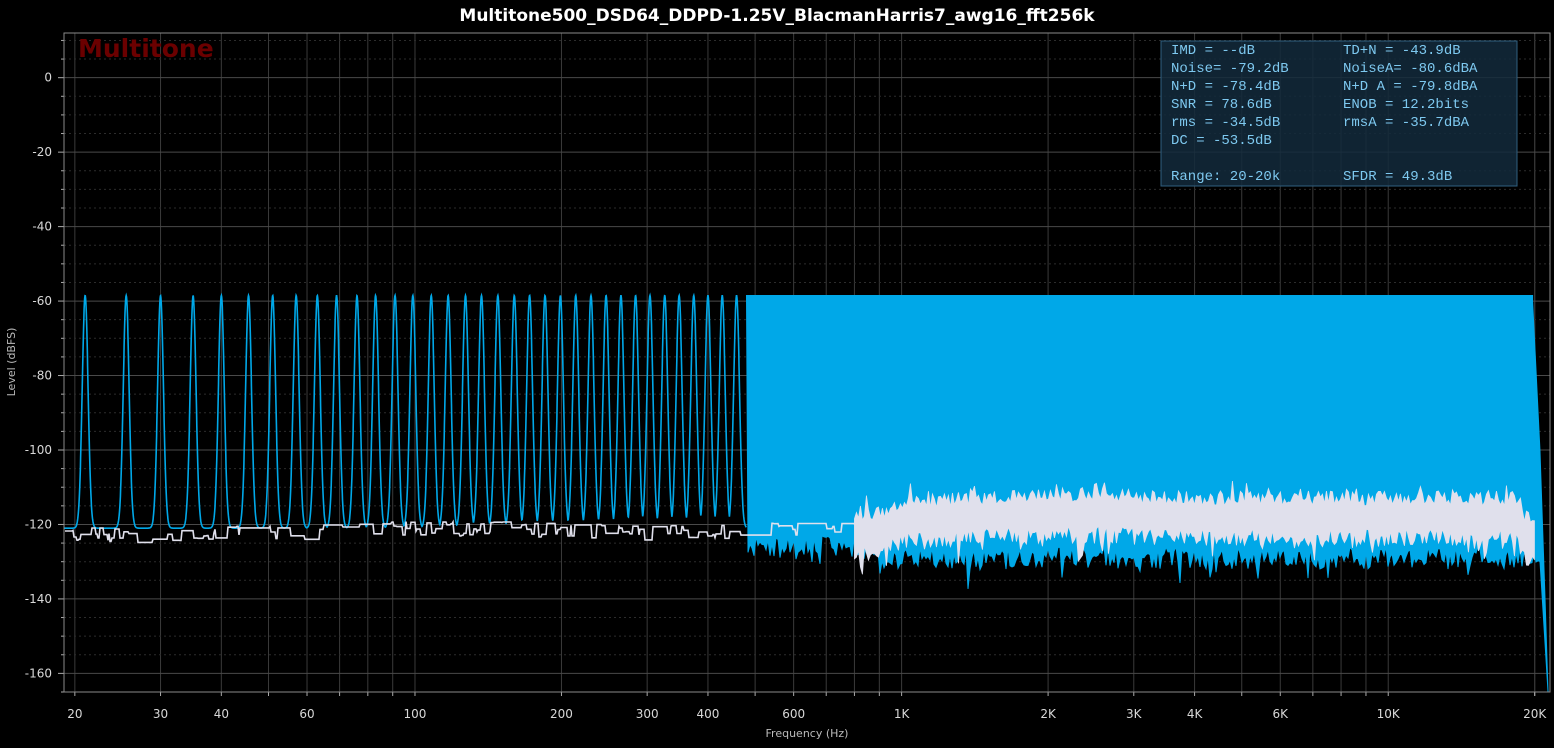 The height and width of the screenshot is (748, 1554). What do you see at coordinates (48, 78) in the screenshot?
I see `y-tick-label: 0` at bounding box center [48, 78].